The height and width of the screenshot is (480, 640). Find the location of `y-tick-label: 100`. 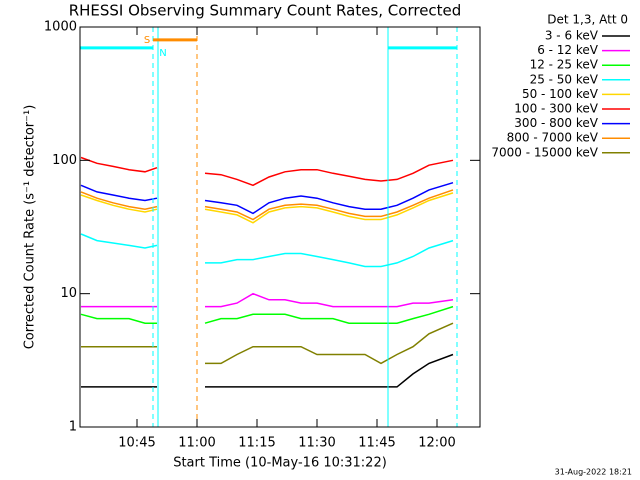

y-tick-label: 100 is located at coordinates (64, 160).